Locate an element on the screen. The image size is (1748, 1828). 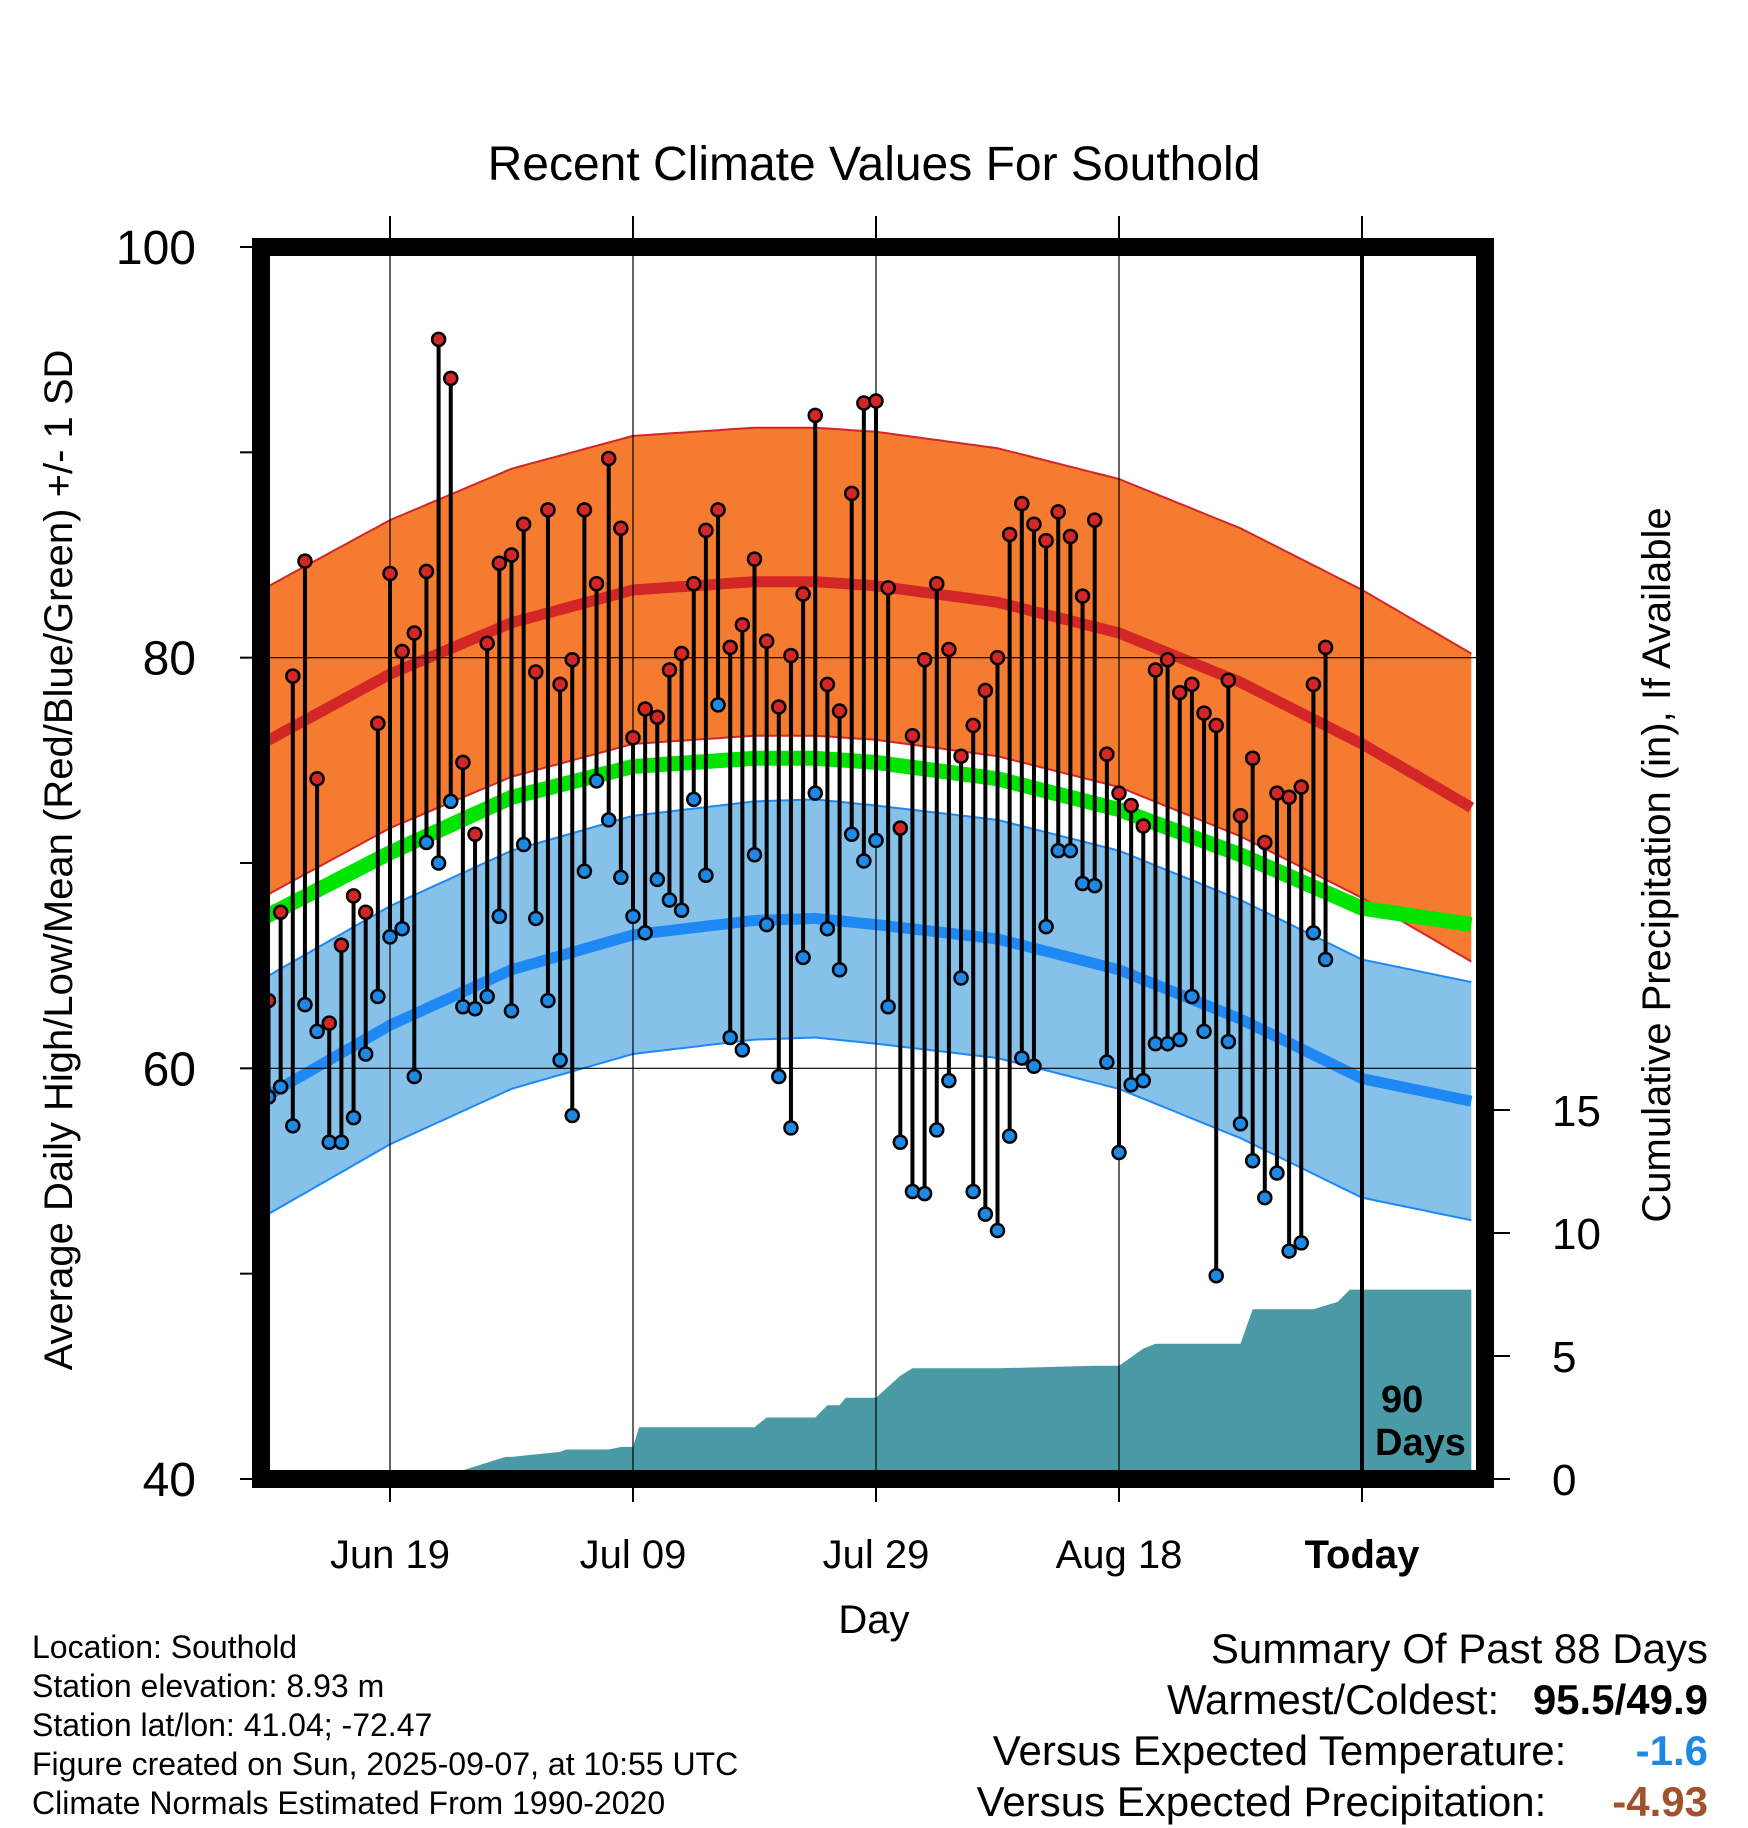
x-axis-label: Day is located at coordinates (873, 1620).